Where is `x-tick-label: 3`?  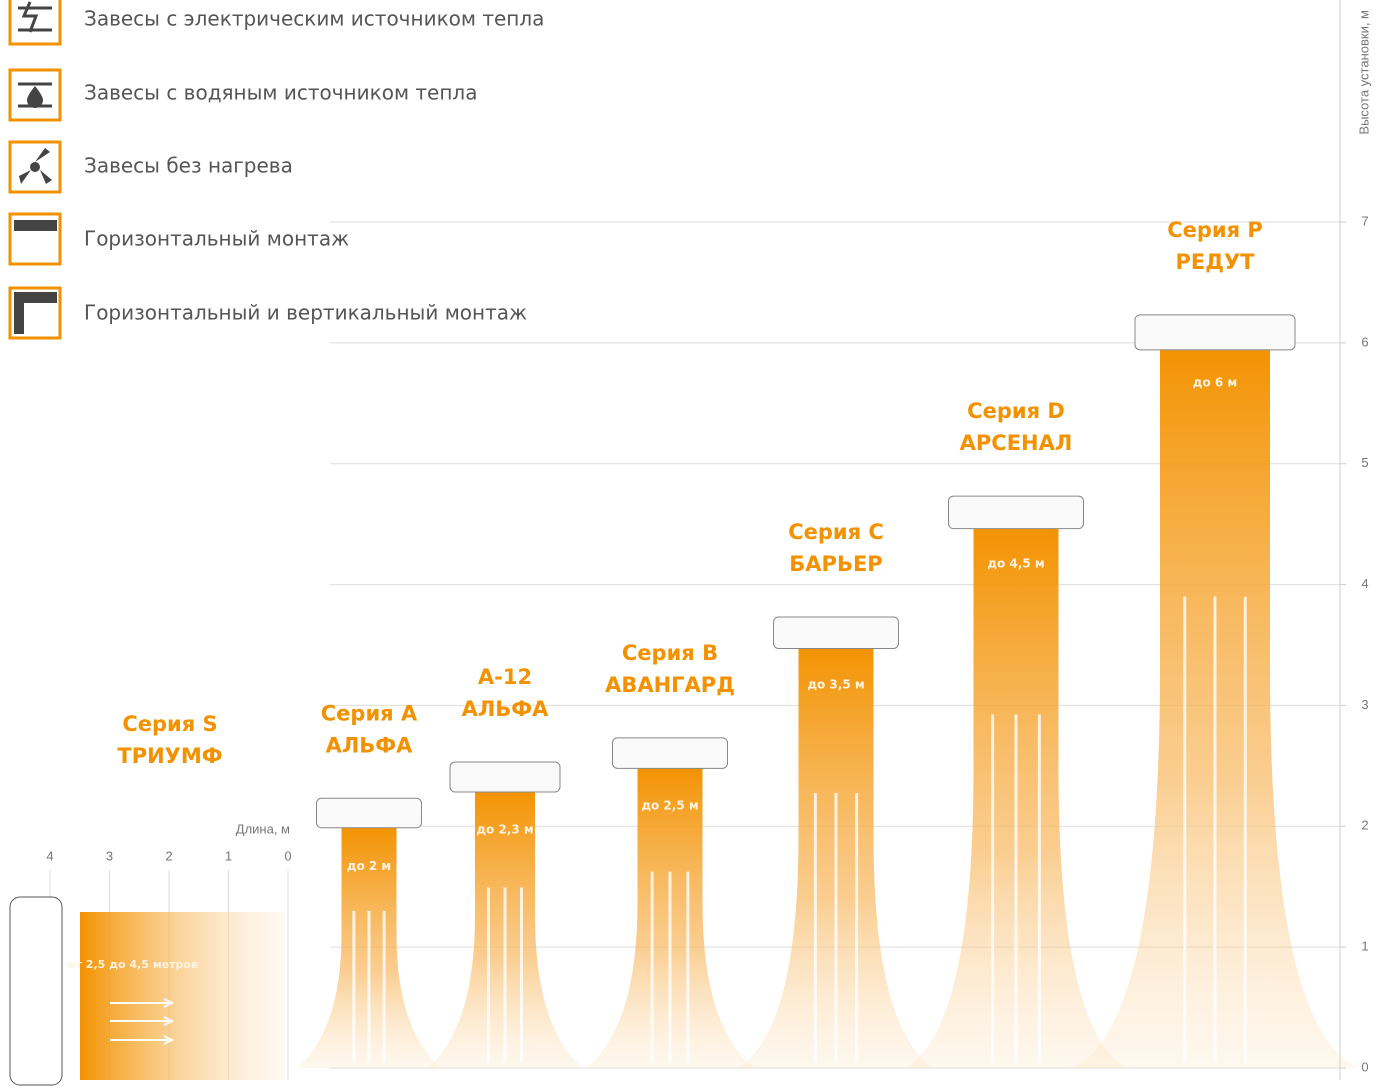
x-tick-label: 3 is located at coordinates (109, 855).